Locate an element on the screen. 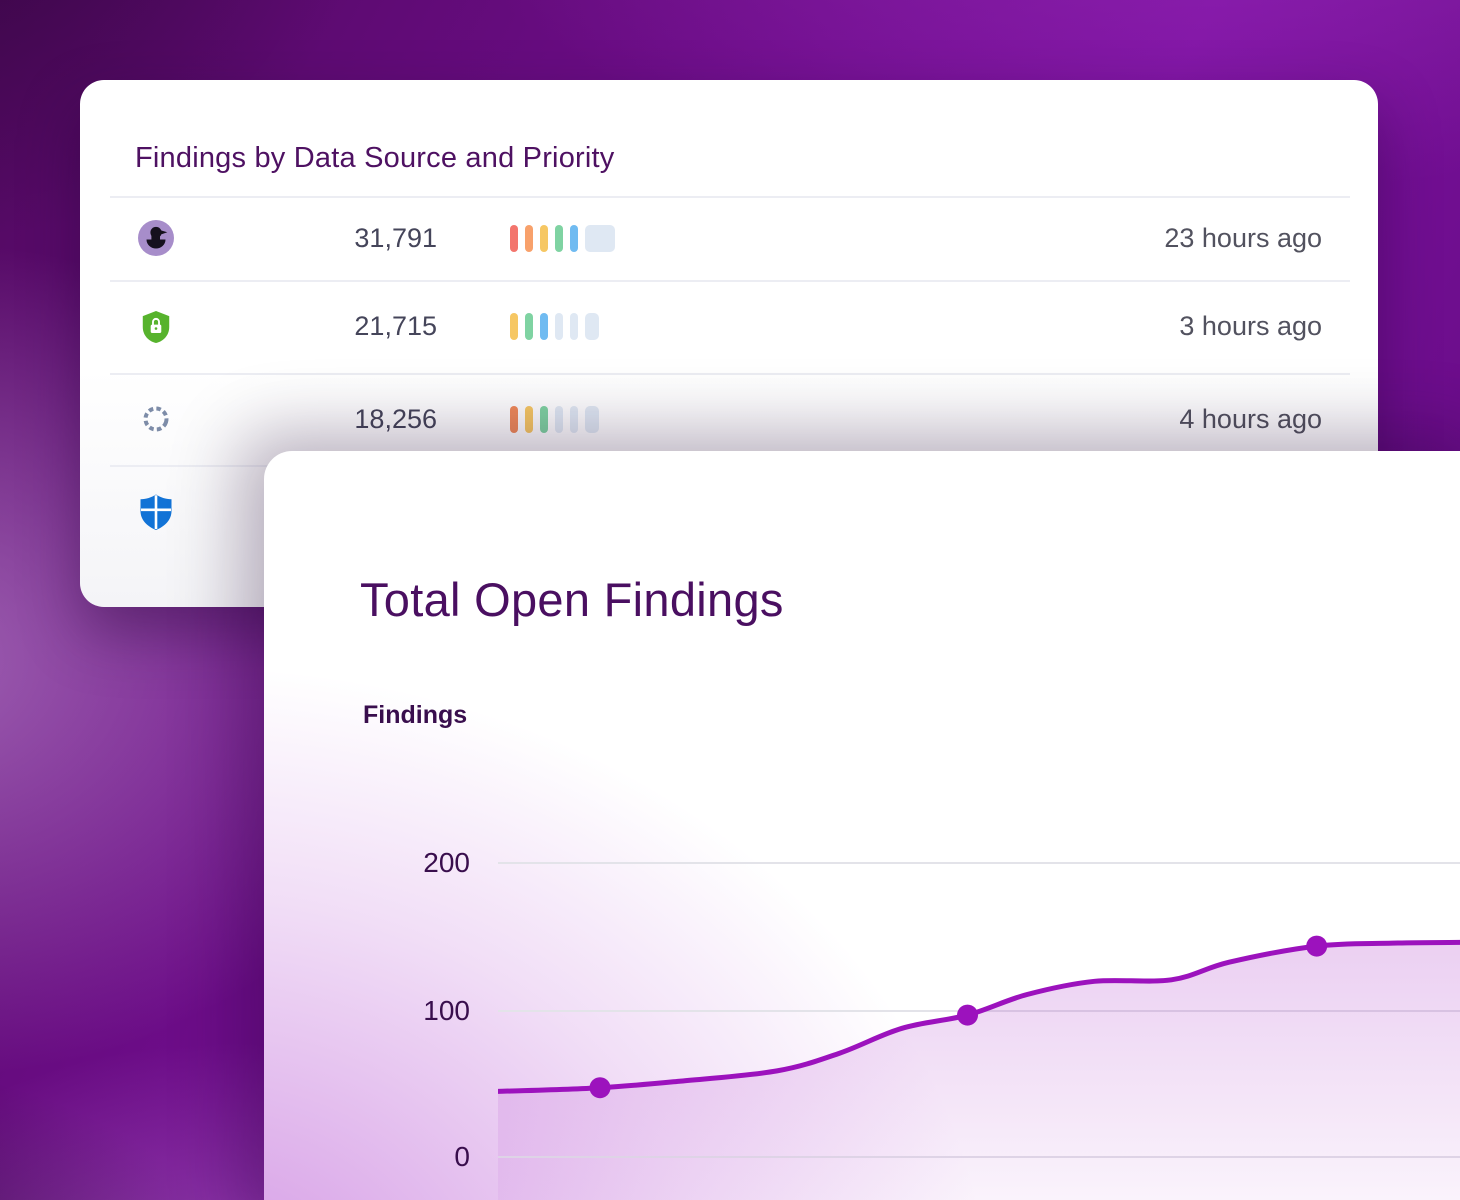  last-updated: 3 hours ago is located at coordinates (1250, 326).